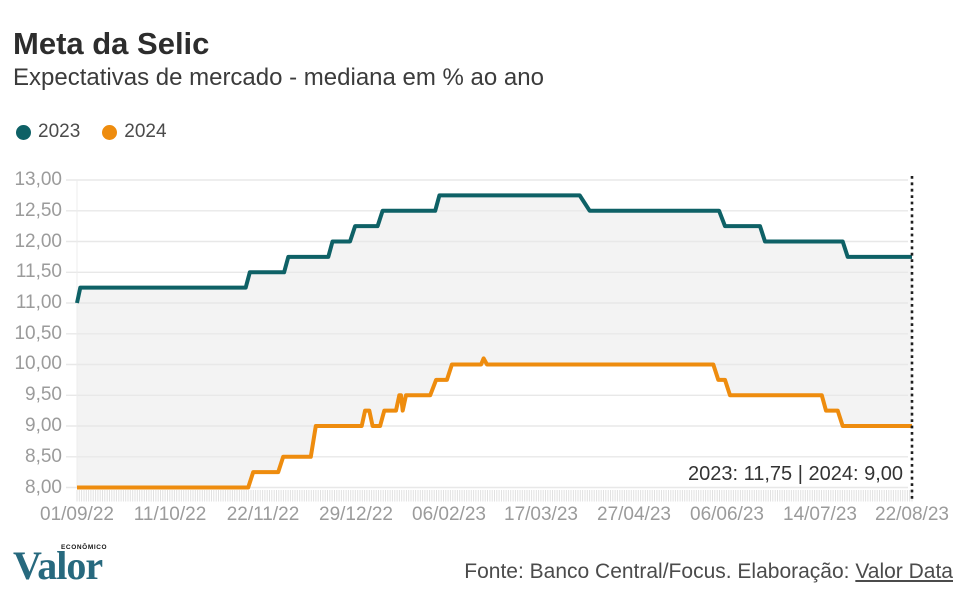  Describe the element at coordinates (91, 132) in the screenshot. I see `legend: 2023 2024` at that location.